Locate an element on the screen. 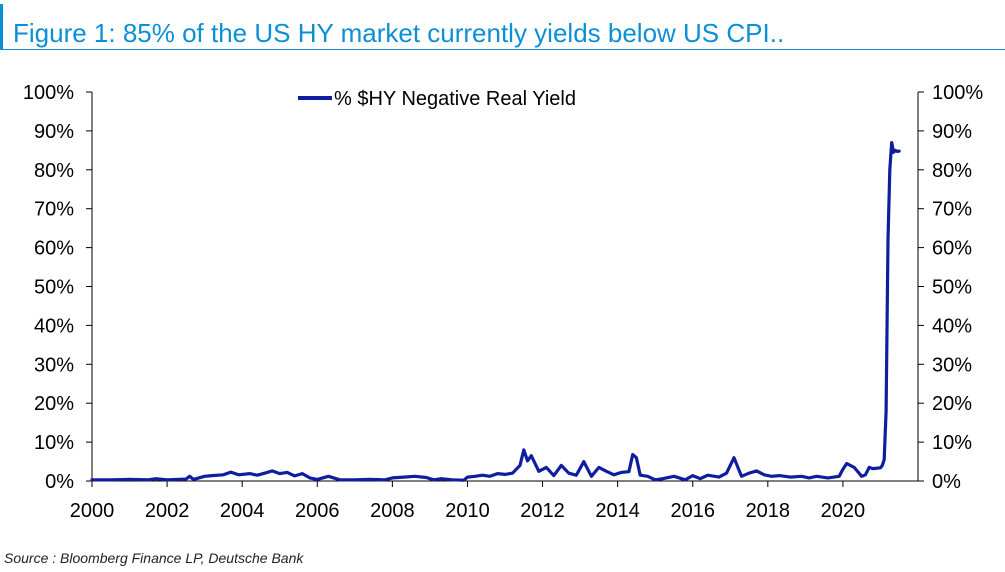 This screenshot has width=1005, height=572. legend-label: % $HY Negative Real Yield is located at coordinates (455, 99).